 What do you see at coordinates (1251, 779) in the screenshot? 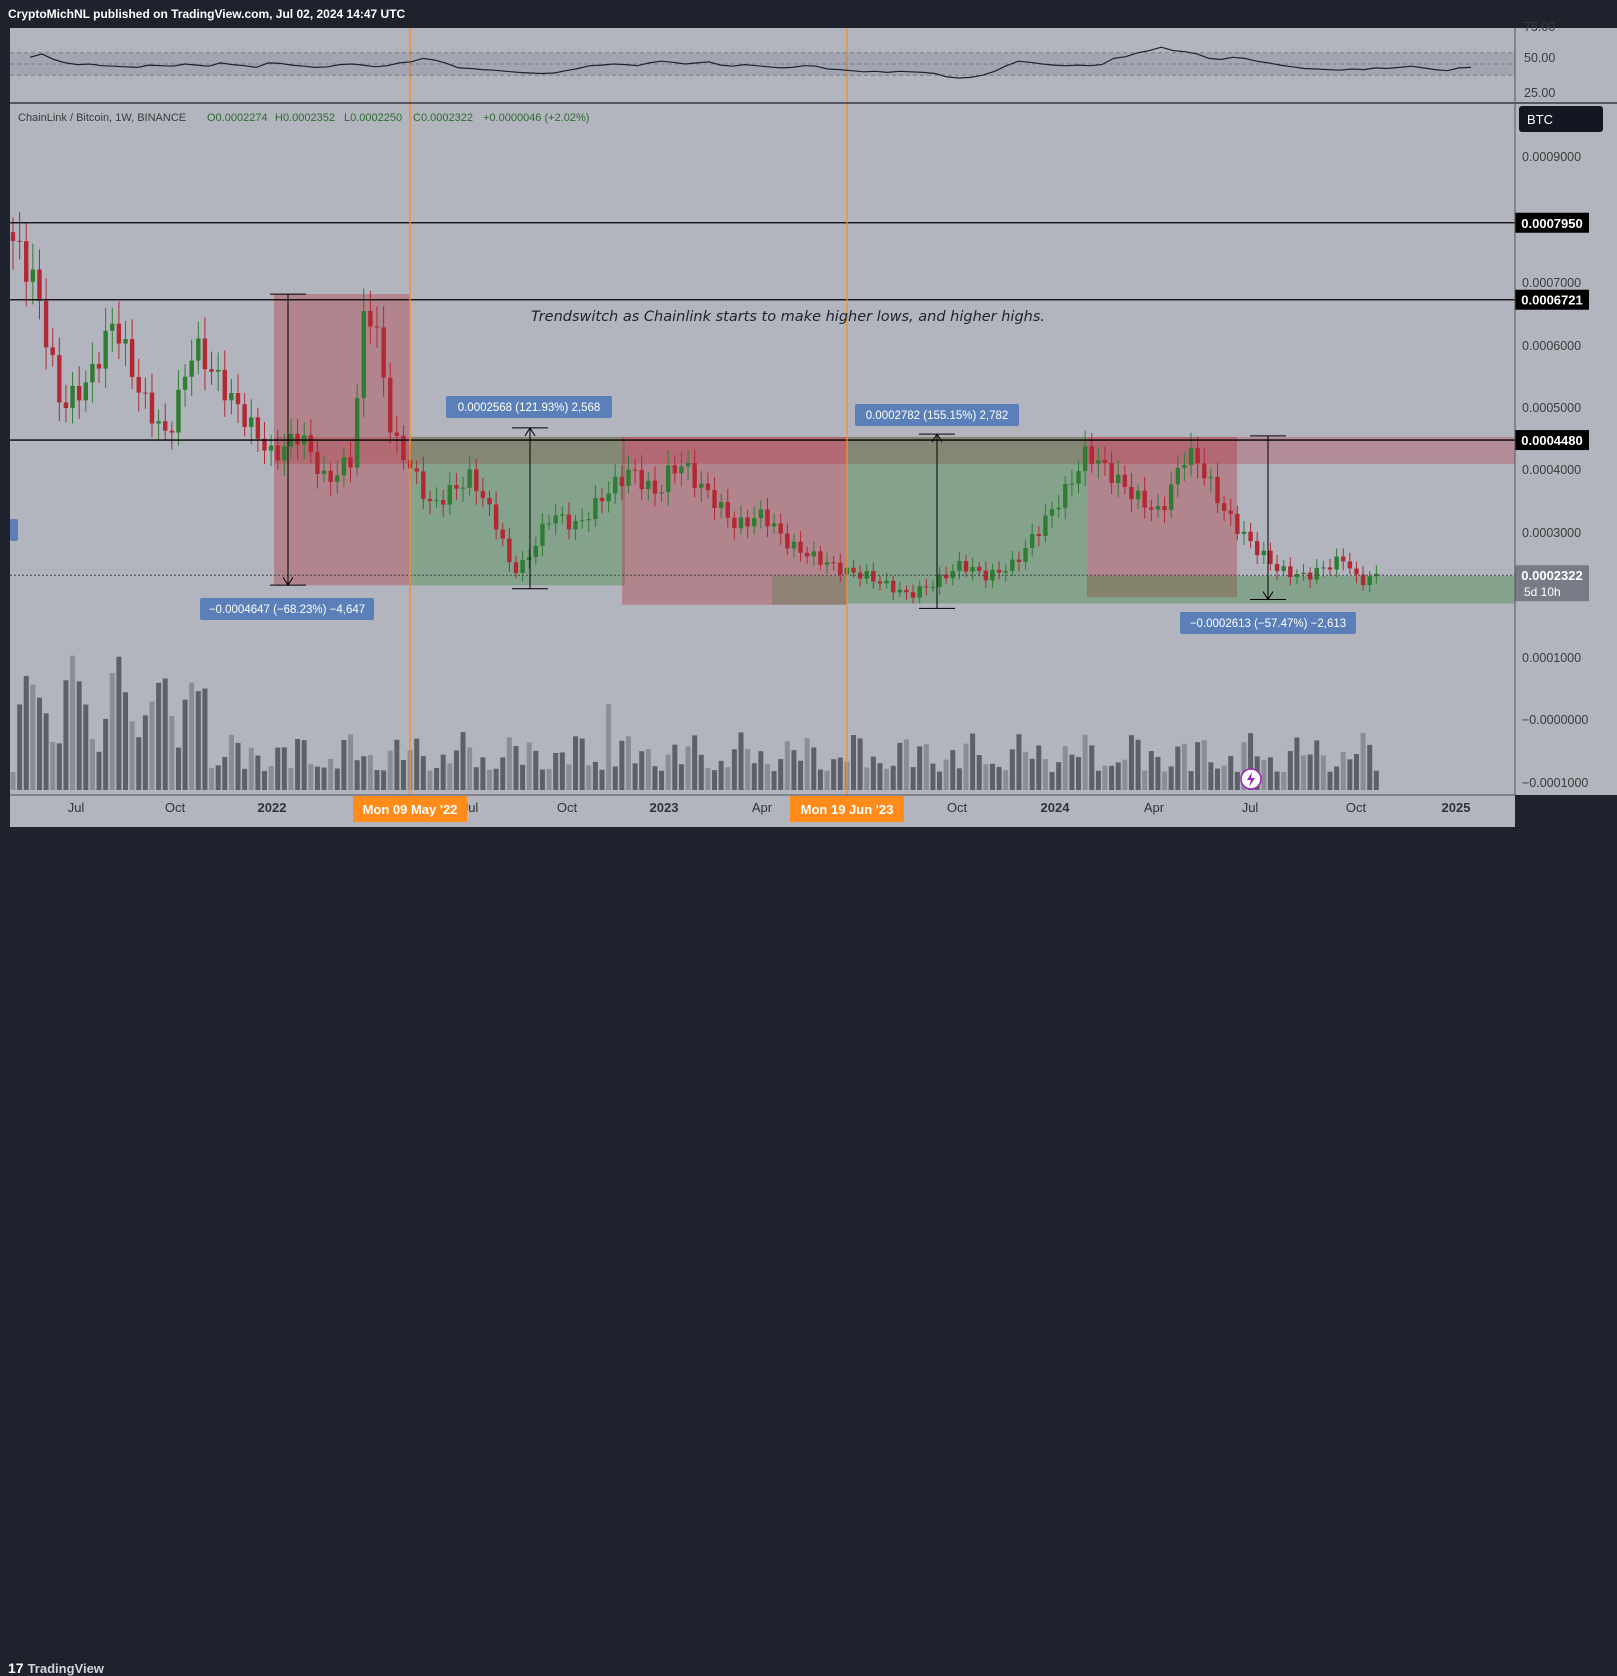
I see `lightning-icon` at bounding box center [1251, 779].